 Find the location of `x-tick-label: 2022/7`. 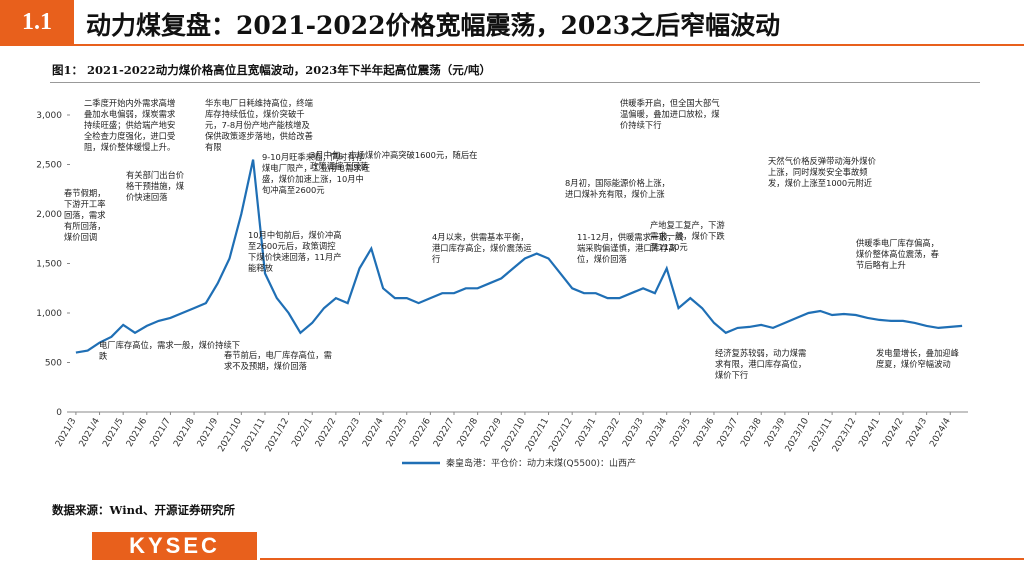

x-tick-label: 2022/7 is located at coordinates (444, 433).